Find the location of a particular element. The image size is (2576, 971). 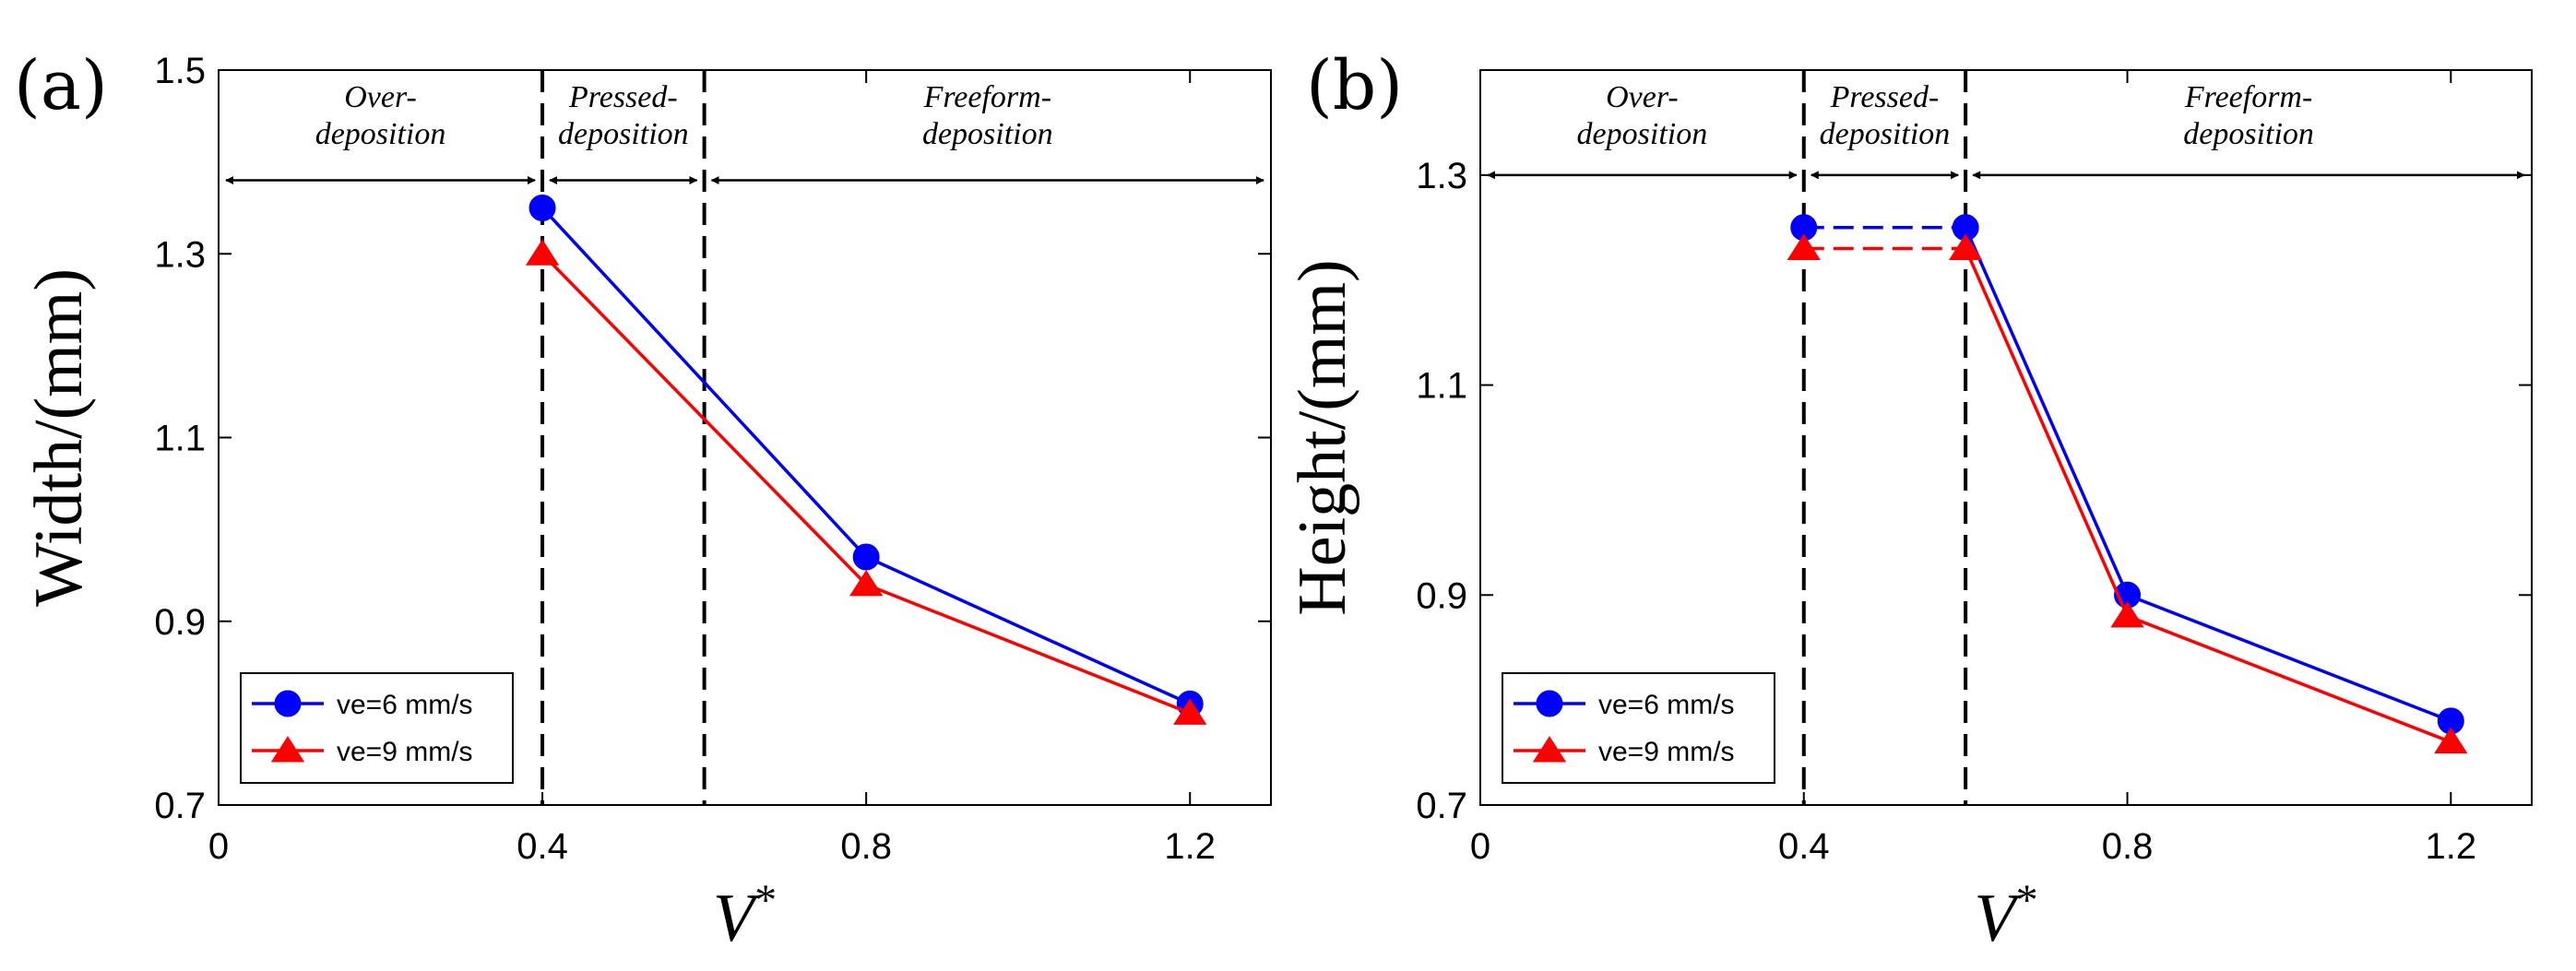

y-axis-label: Height/(mm) is located at coordinates (1323, 437).